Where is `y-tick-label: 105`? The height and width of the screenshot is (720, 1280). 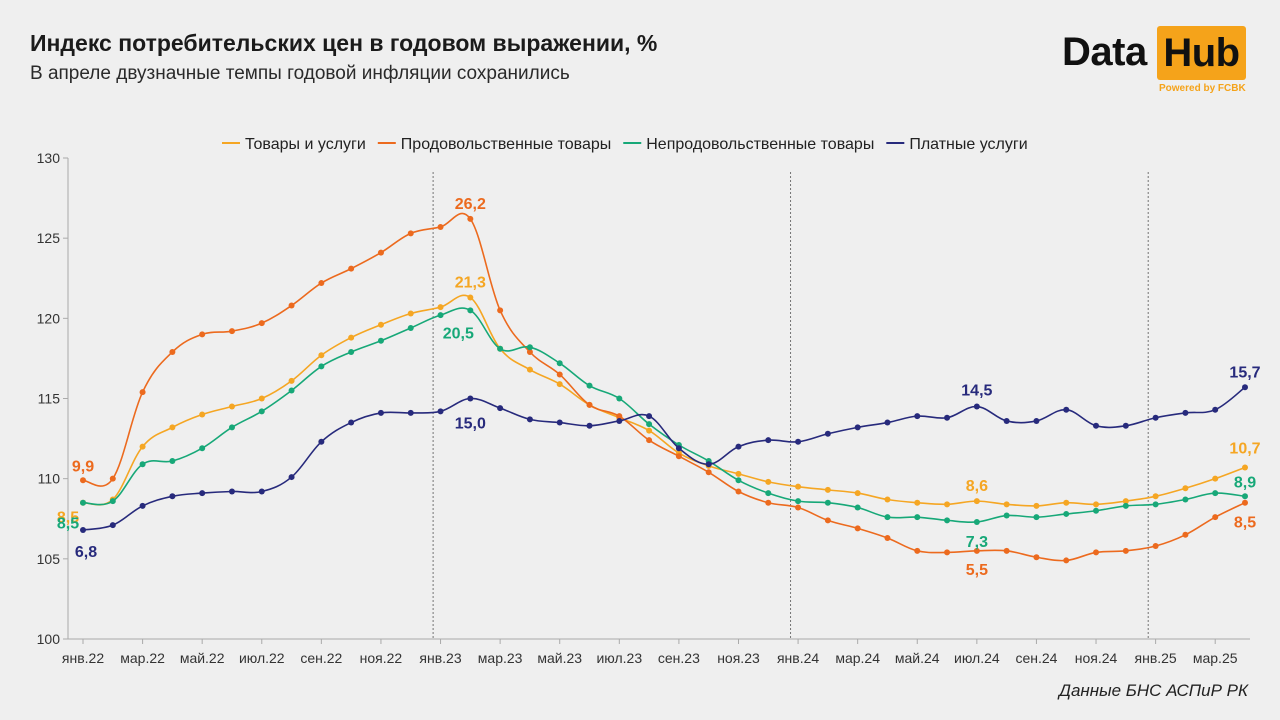 y-tick-label: 105 is located at coordinates (49, 559).